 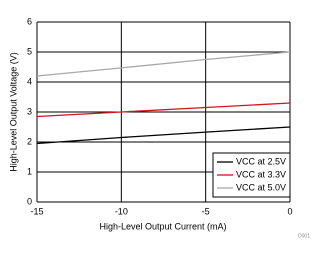 I want to click on x-tick-label: -5, so click(x=206, y=211).